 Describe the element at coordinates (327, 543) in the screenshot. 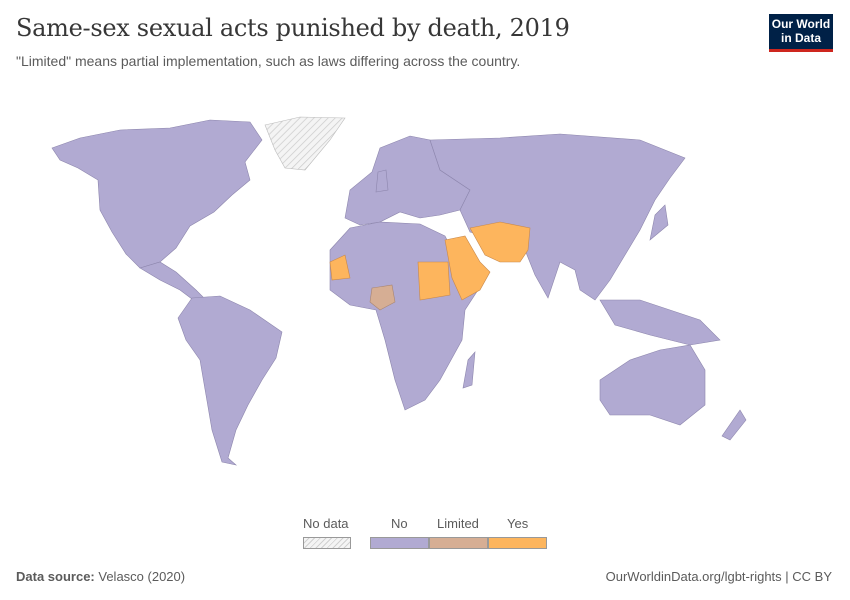

I see `legend-no-data-swatch` at that location.